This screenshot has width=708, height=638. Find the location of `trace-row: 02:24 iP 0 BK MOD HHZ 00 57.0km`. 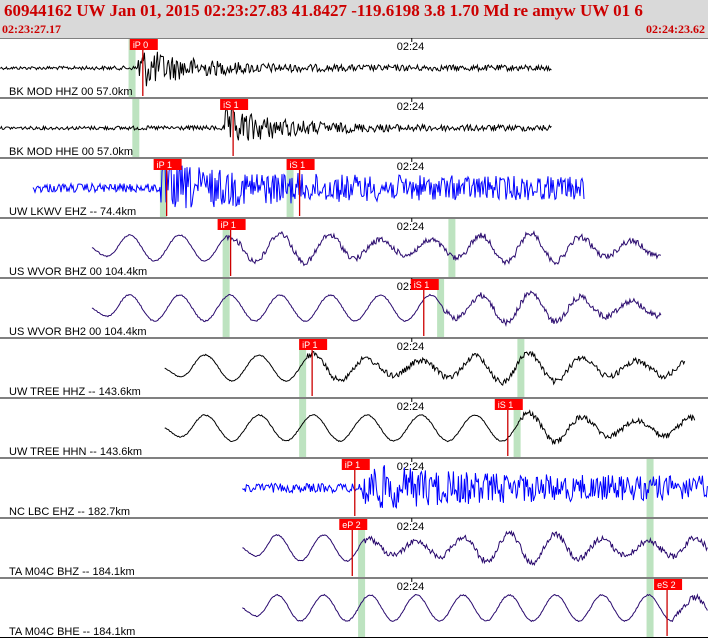

trace-row: 02:24 iP 0 BK MOD HHZ 00 57.0km is located at coordinates (354, 68).